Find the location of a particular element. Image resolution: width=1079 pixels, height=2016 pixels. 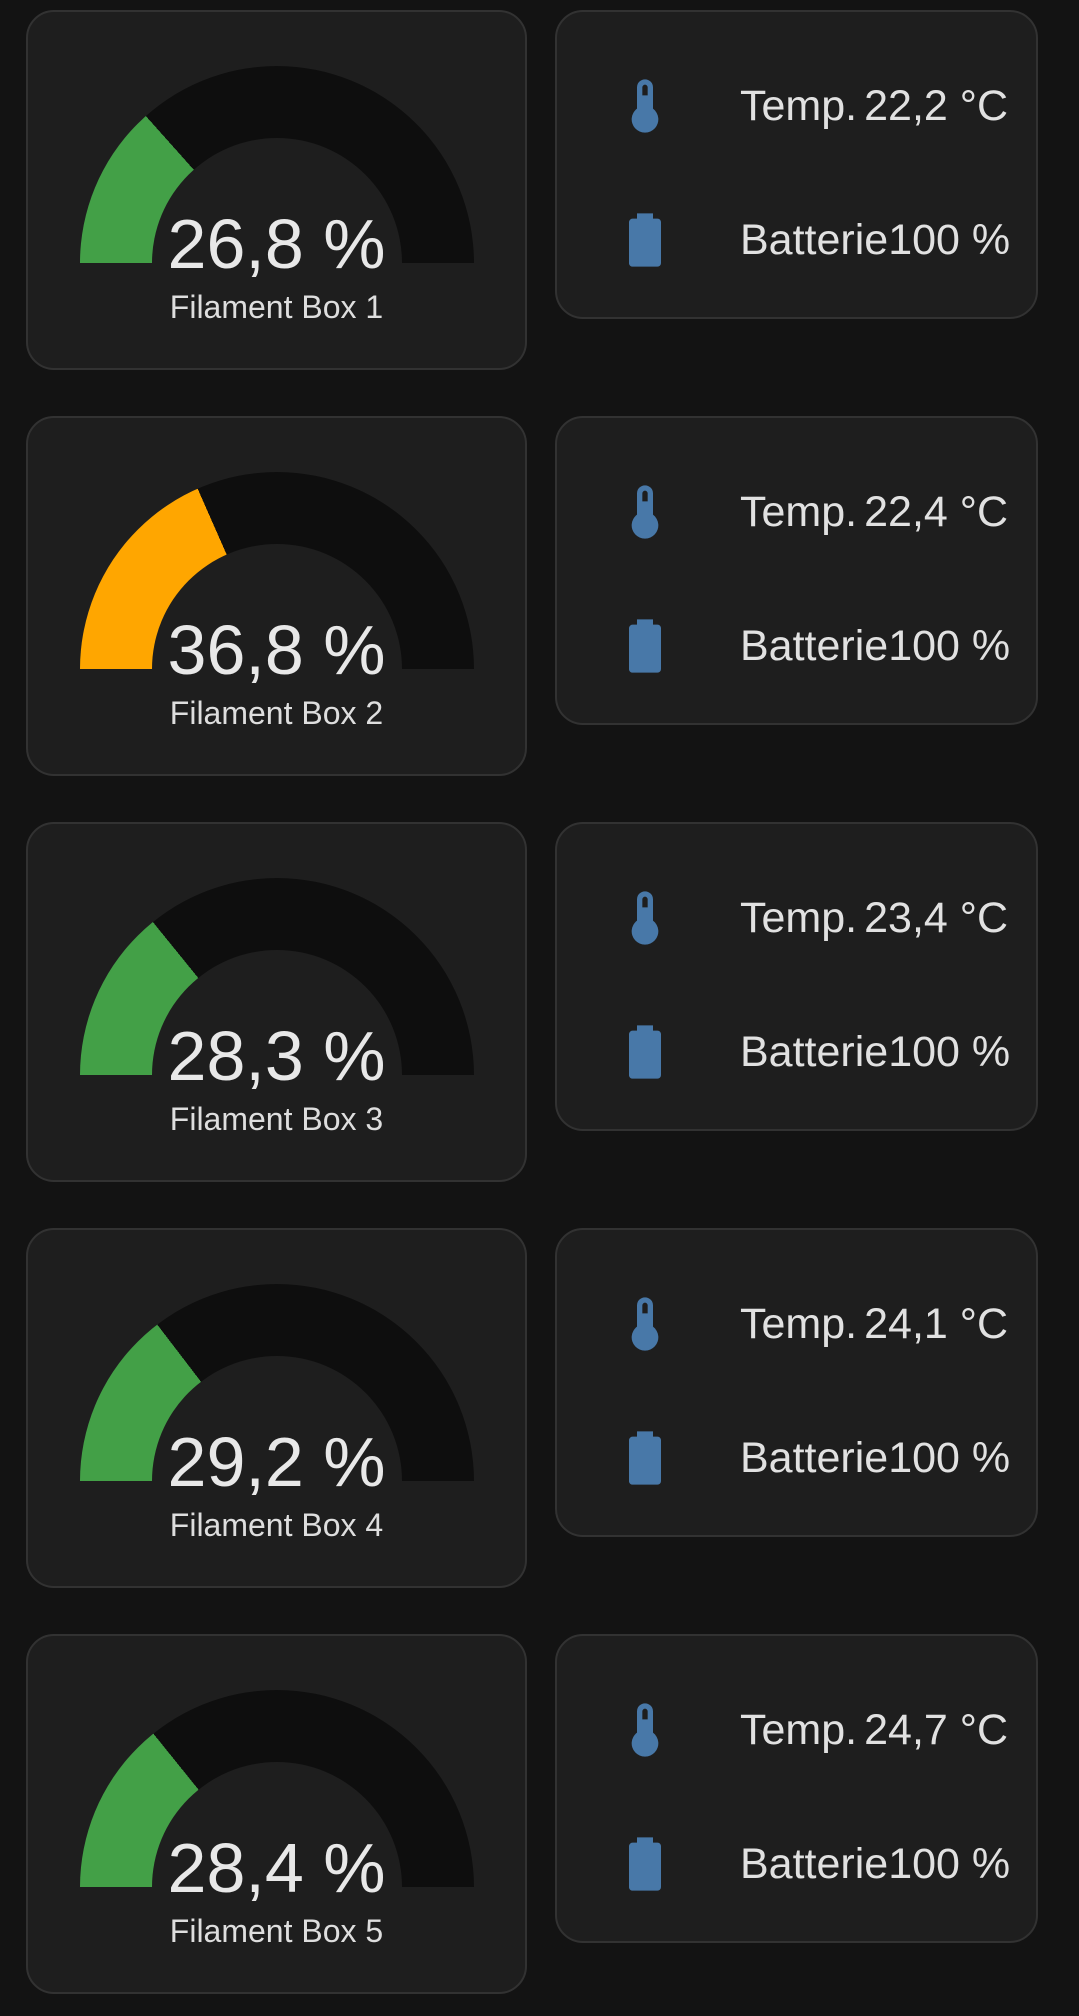

gauge-card-filament-box-4: 29,2 % Filament Box 4 is located at coordinates (276, 1408).